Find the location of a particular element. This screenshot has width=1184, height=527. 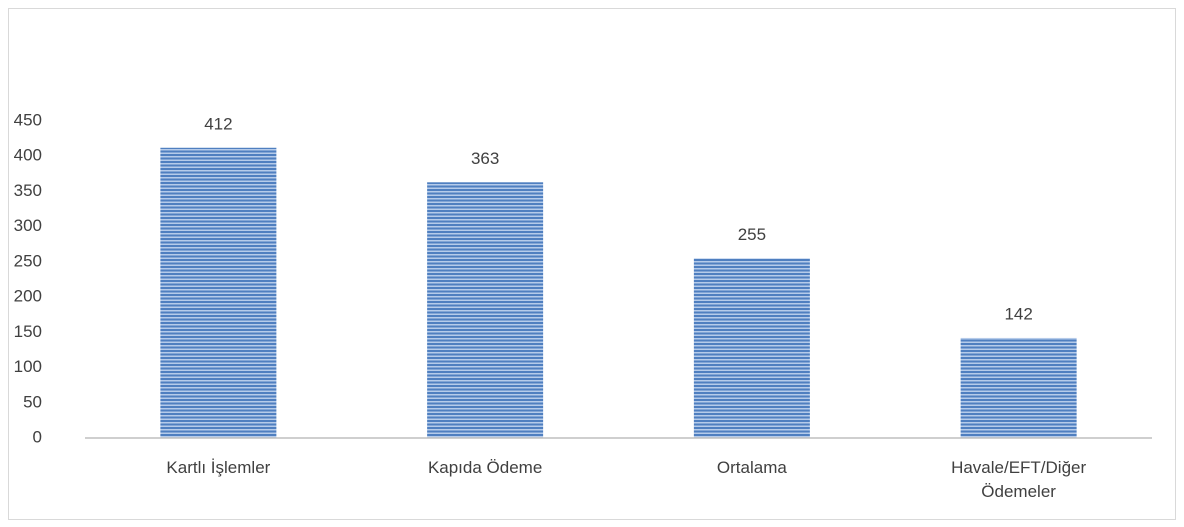

value-label: 363 is located at coordinates (485, 158).